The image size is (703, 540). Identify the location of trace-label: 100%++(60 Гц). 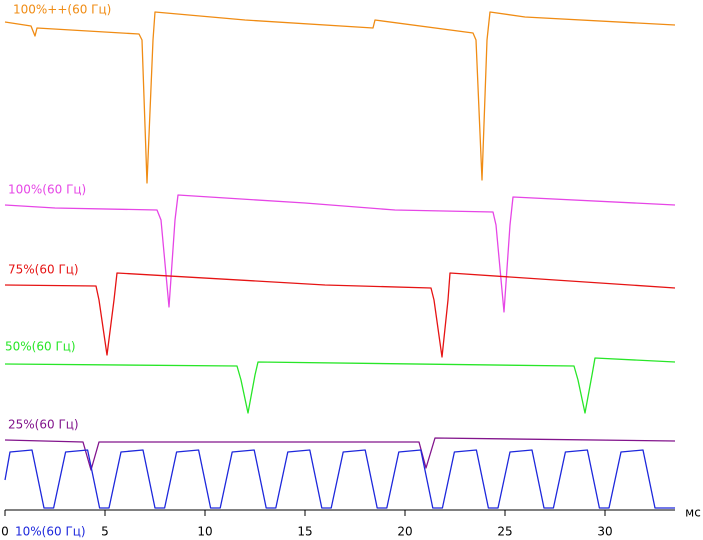
(62, 10).